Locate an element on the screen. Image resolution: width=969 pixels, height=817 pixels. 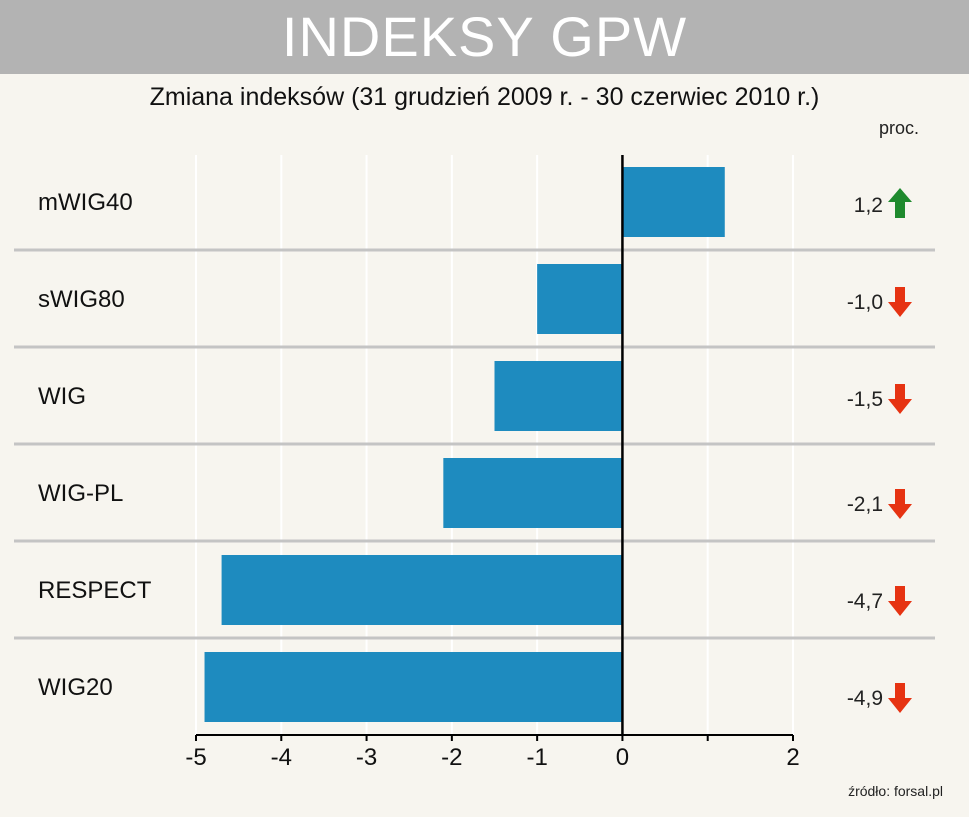
value-label: 1,2 is located at coordinates (868, 205).